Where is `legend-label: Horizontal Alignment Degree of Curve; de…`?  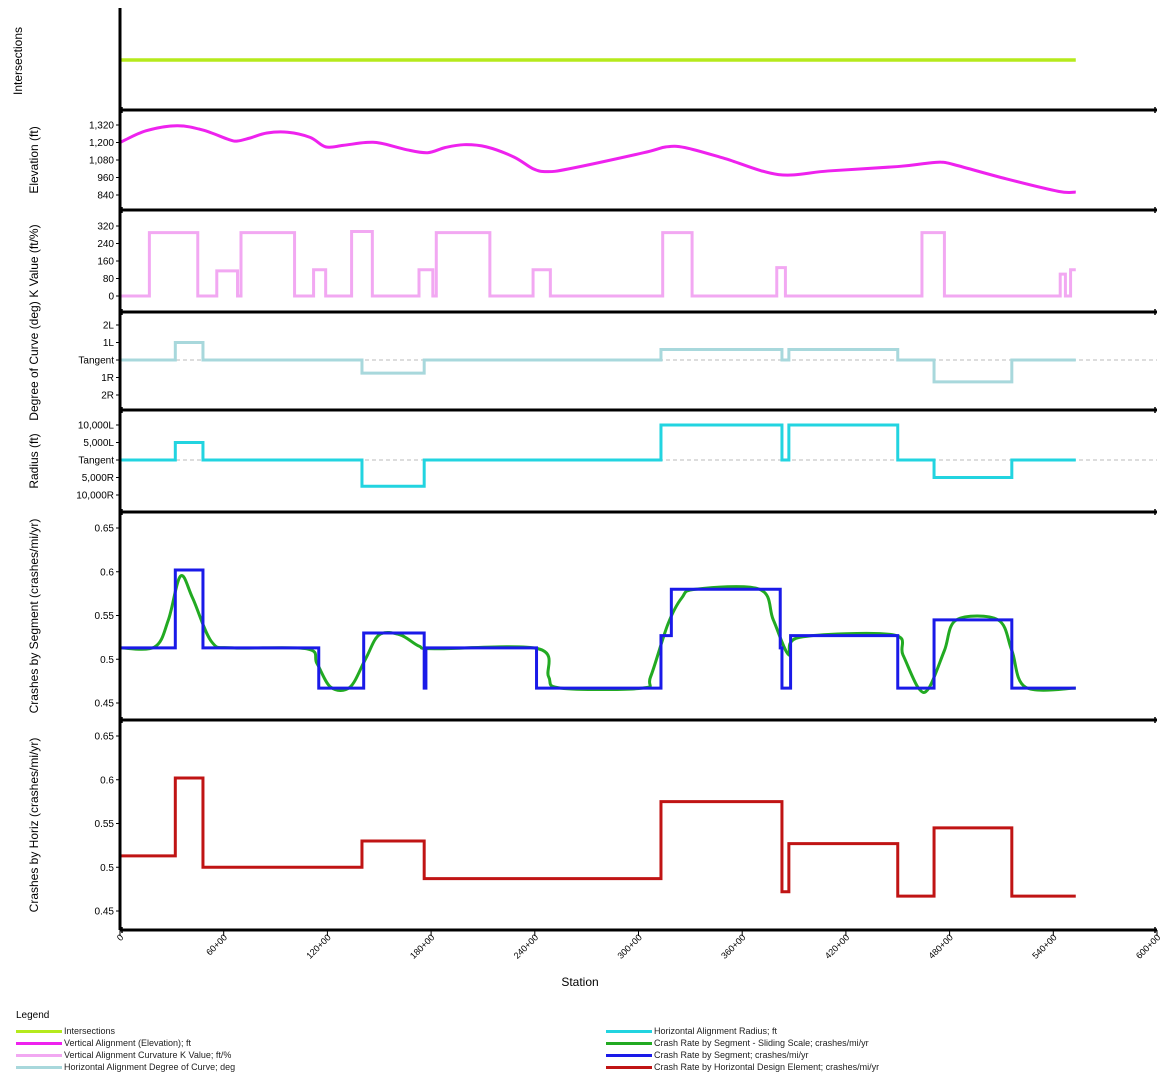 legend-label: Horizontal Alignment Degree of Curve; de… is located at coordinates (150, 1067).